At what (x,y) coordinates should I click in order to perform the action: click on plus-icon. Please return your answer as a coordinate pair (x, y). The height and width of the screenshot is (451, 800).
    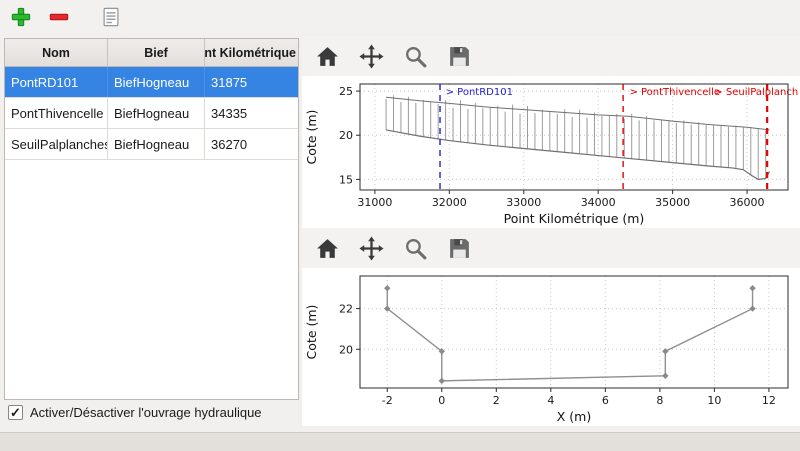
    Looking at the image, I should click on (21, 17).